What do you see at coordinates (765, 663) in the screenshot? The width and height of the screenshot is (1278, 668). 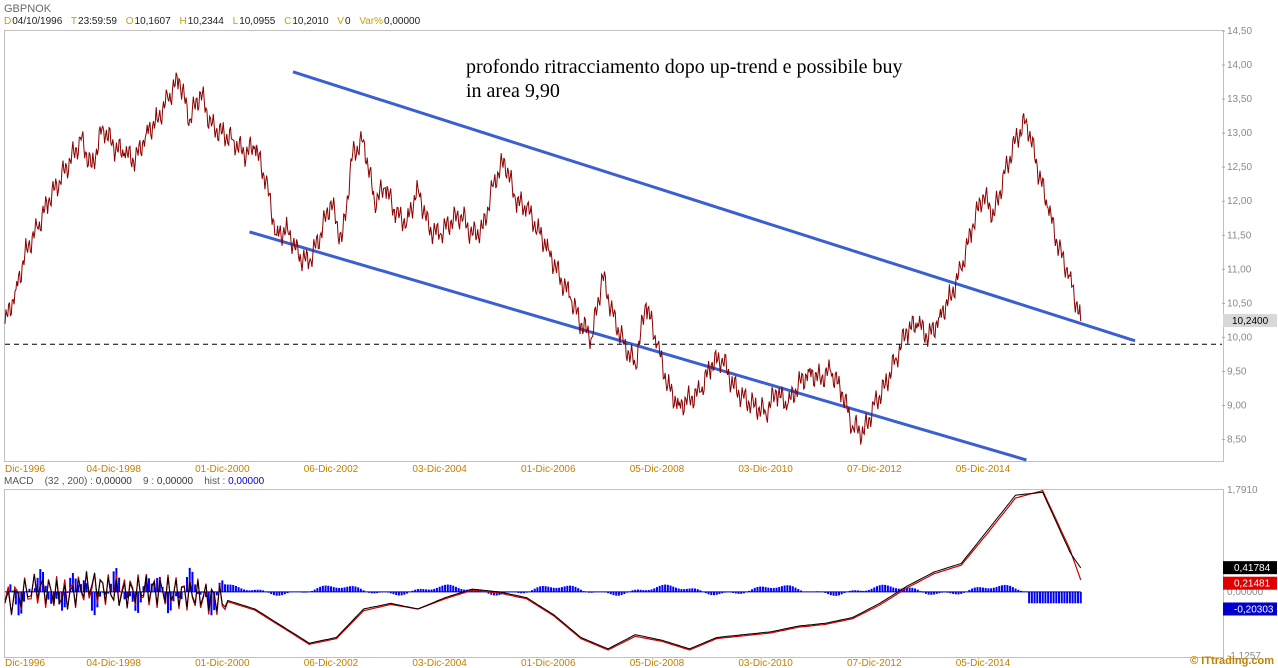 I see `macd-x-tick-label: 03-Dic-2010` at bounding box center [765, 663].